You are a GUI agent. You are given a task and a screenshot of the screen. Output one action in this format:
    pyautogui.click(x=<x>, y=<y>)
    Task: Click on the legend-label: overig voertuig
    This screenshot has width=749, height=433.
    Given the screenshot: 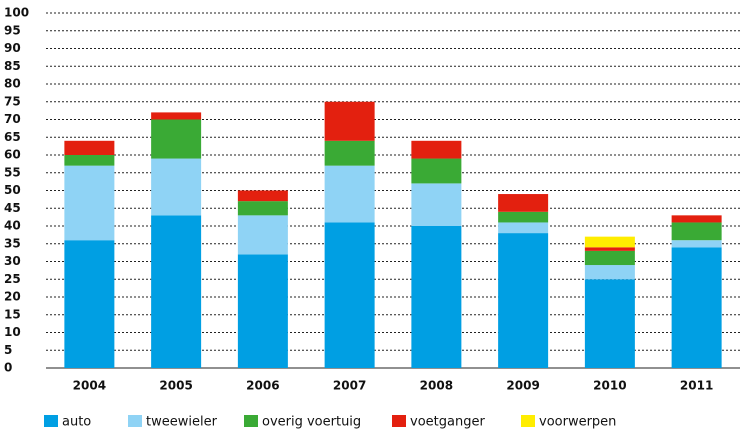 What is the action you would take?
    pyautogui.click(x=311, y=422)
    